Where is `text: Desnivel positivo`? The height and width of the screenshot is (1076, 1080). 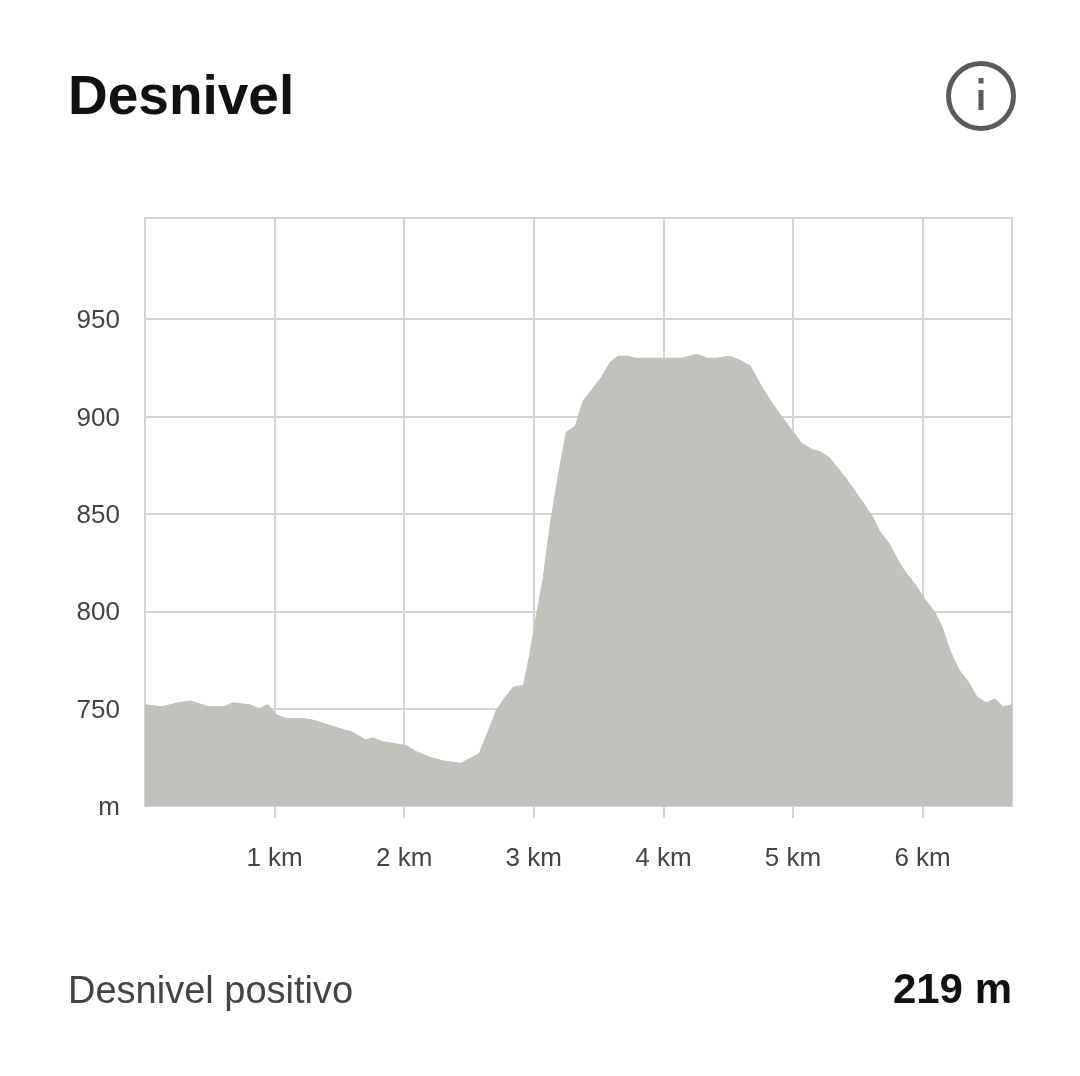
text: Desnivel positivo is located at coordinates (211, 990).